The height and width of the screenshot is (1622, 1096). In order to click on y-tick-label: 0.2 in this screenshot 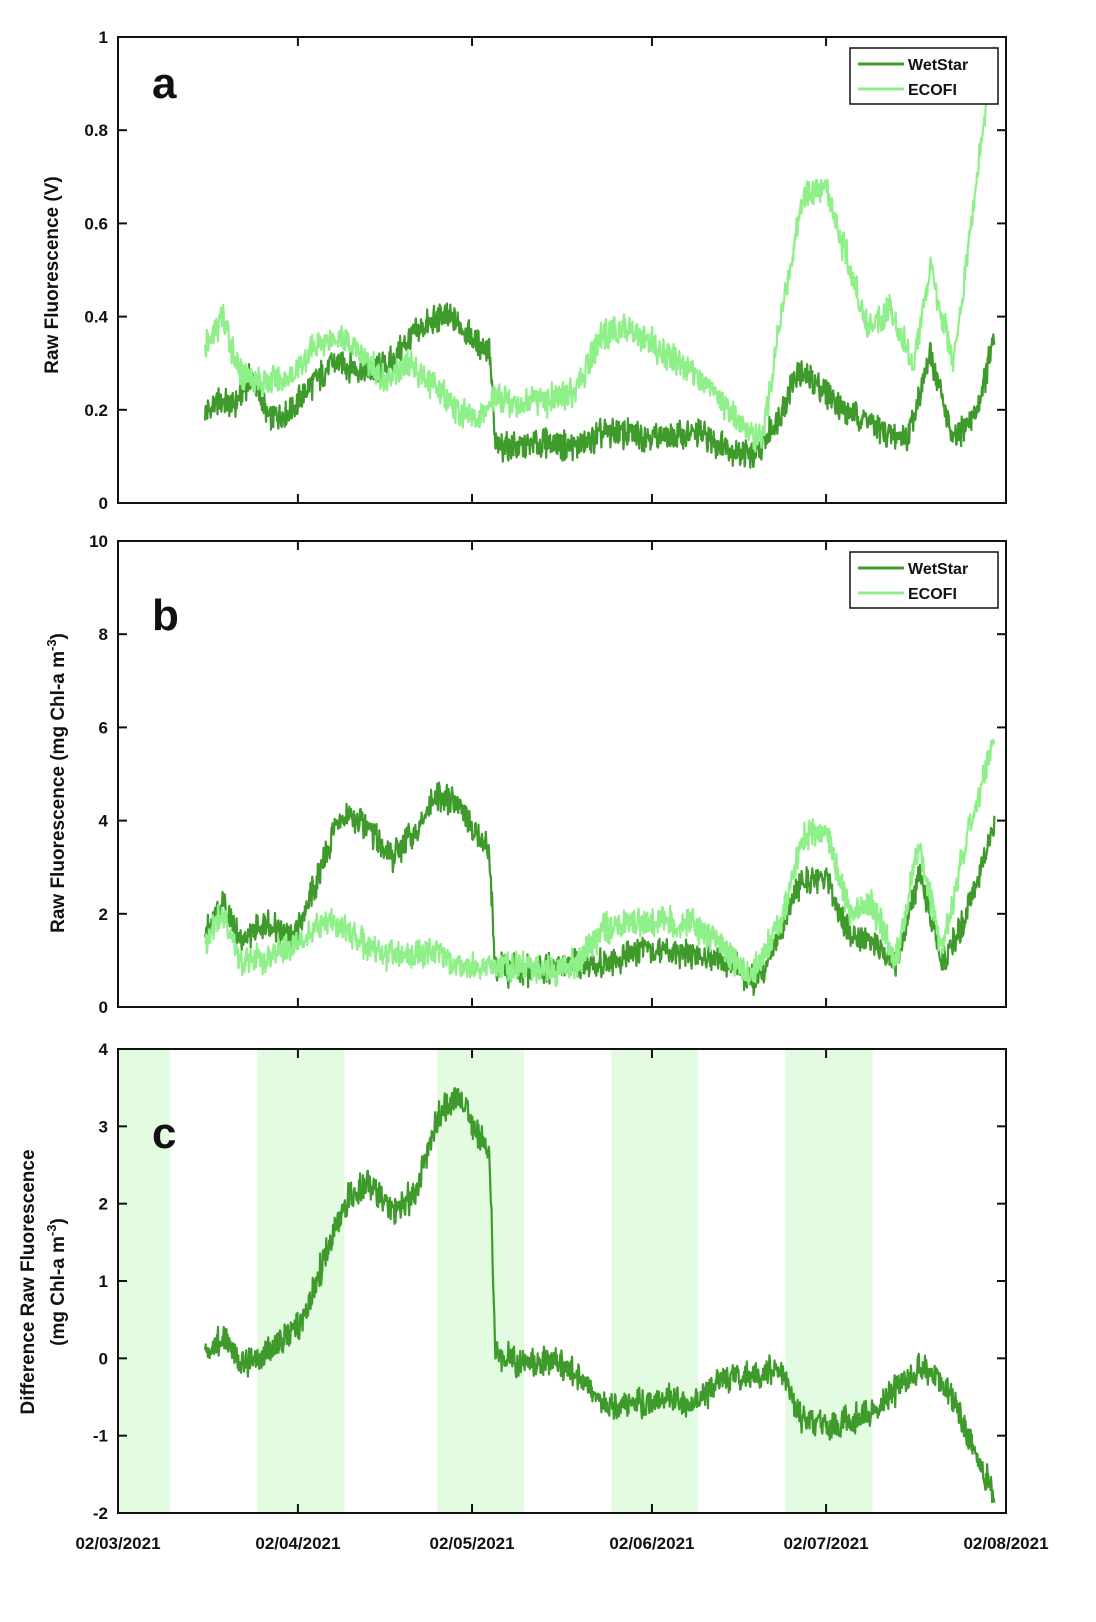, I will do `click(96, 410)`.